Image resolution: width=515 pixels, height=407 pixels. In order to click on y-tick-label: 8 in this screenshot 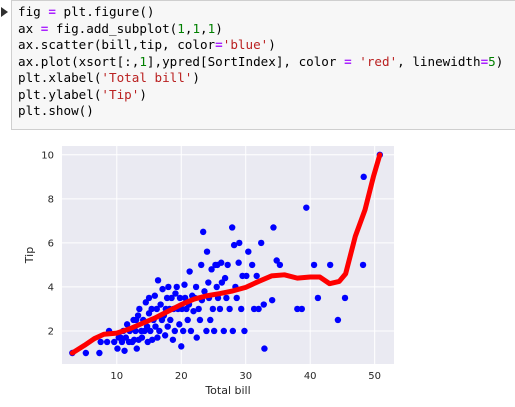, I will do `click(51, 199)`.